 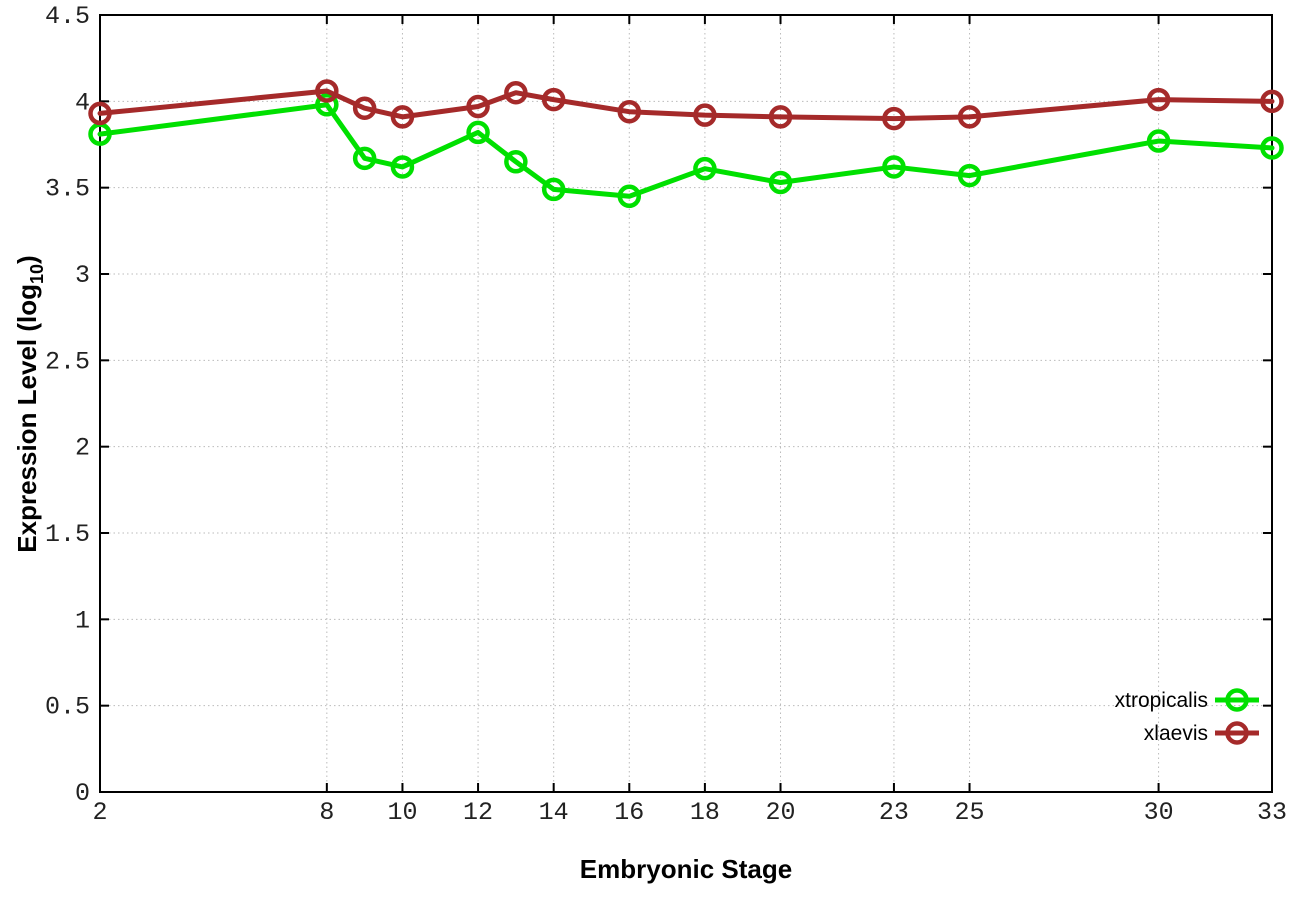 I want to click on y-axis-title: Expression Level (log10), so click(x=29, y=403).